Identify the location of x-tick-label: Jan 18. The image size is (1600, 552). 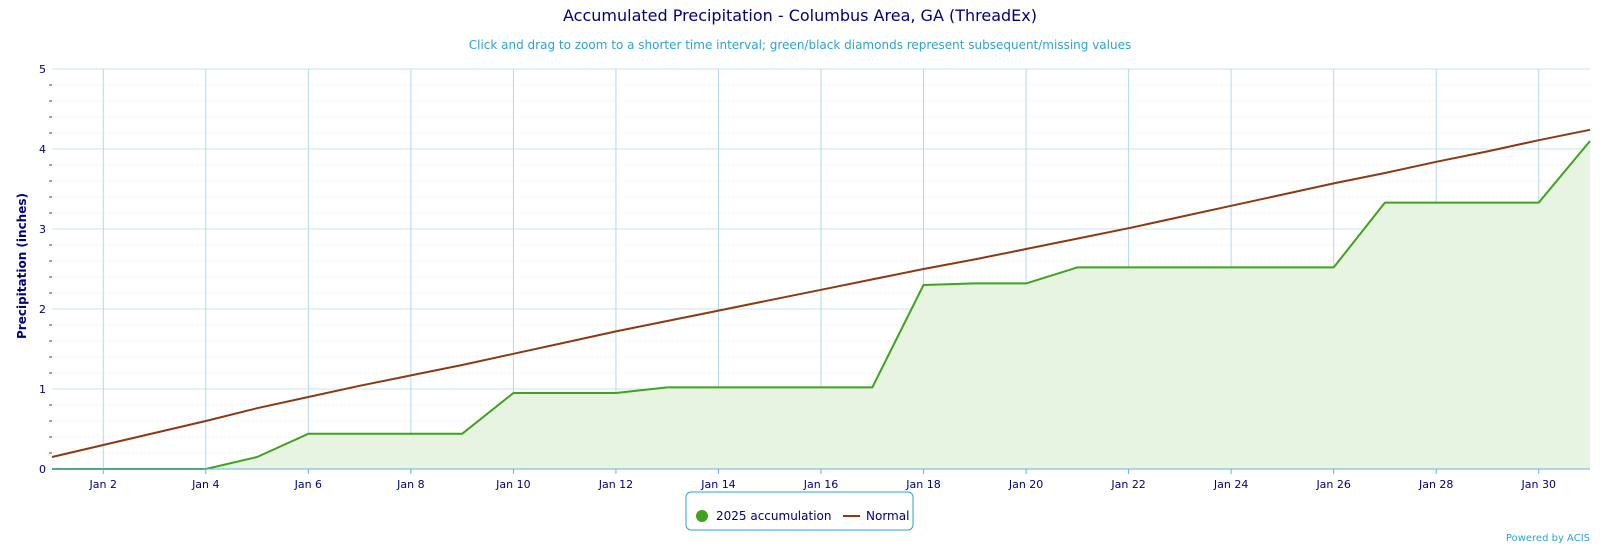
(922, 484).